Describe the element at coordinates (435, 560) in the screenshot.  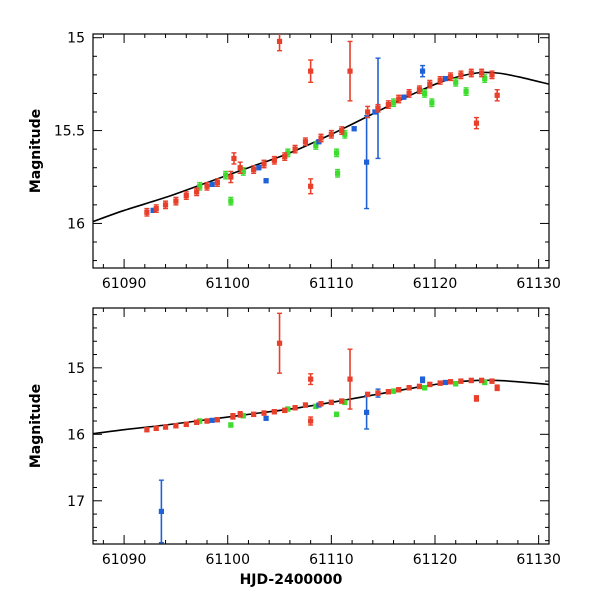
I see `x-tick-label: 61120` at that location.